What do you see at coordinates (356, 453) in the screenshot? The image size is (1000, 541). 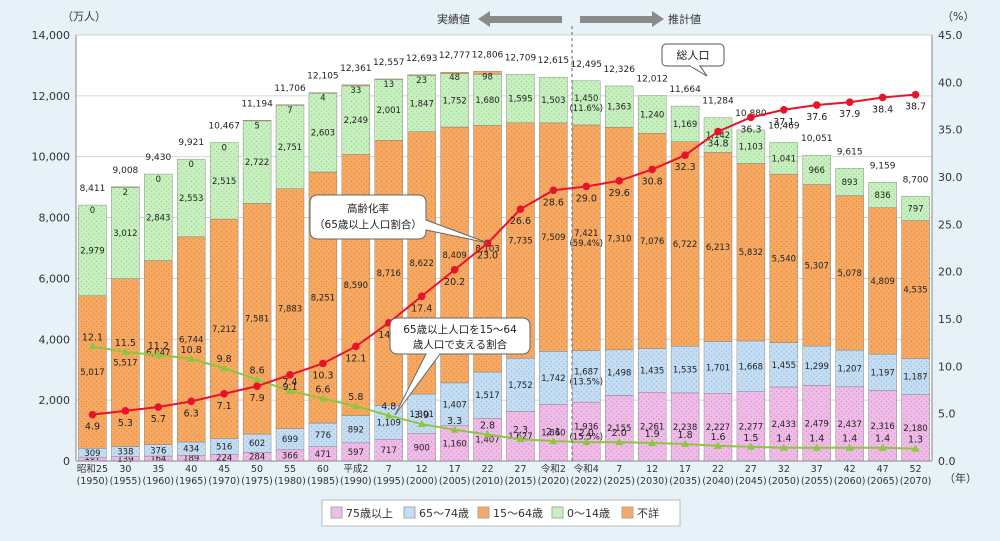 I see `bar-label-line: 597` at bounding box center [356, 453].